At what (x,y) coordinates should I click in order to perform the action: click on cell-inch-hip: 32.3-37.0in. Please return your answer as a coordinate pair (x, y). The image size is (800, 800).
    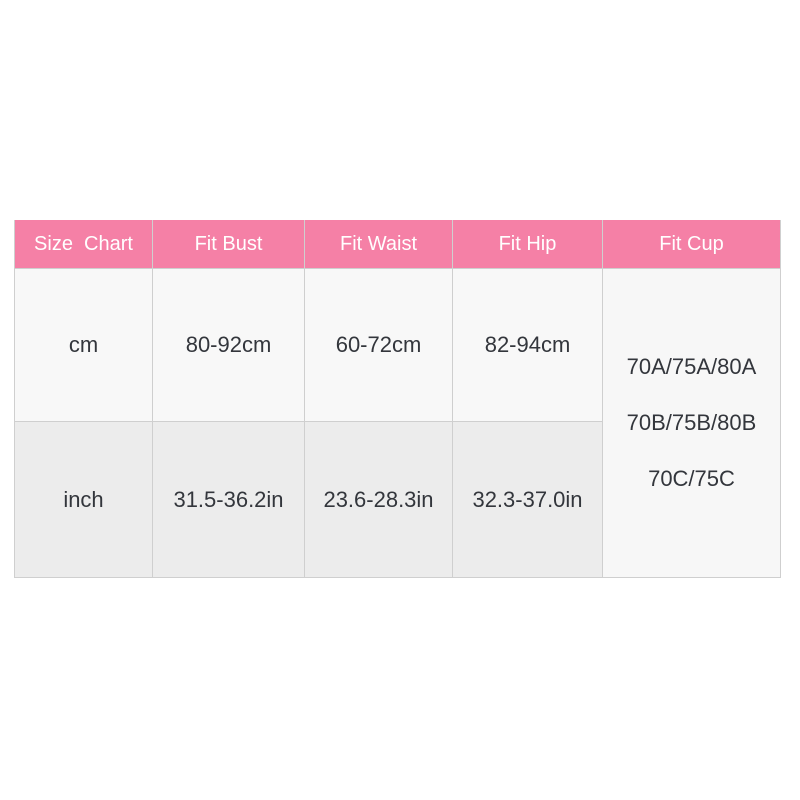
    Looking at the image, I should click on (527, 499).